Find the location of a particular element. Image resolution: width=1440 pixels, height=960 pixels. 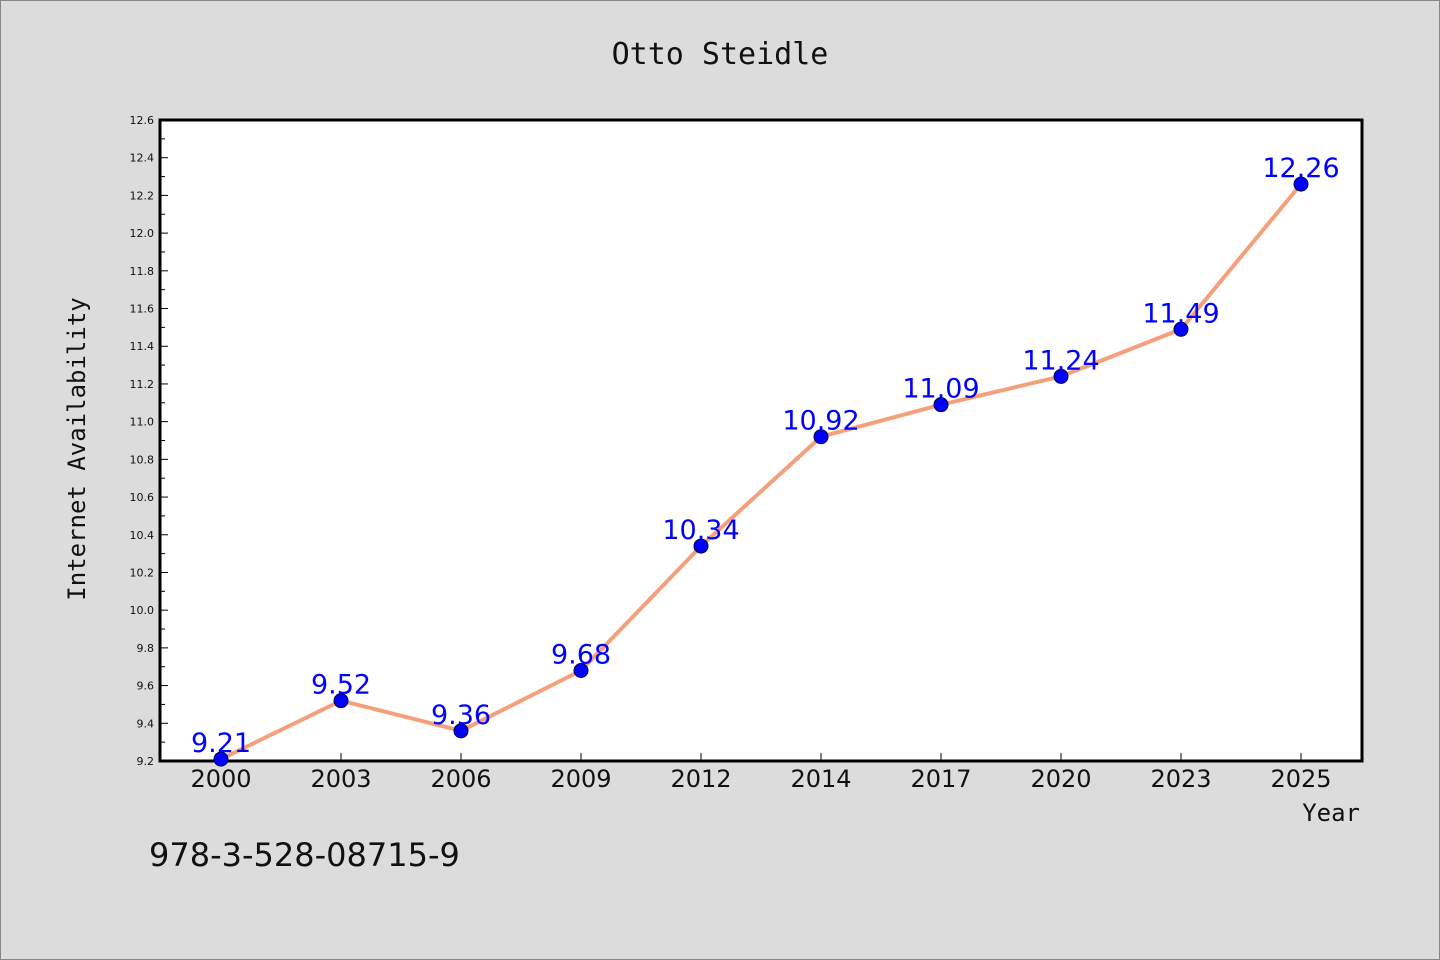

data-label: 10.92 is located at coordinates (820, 421).